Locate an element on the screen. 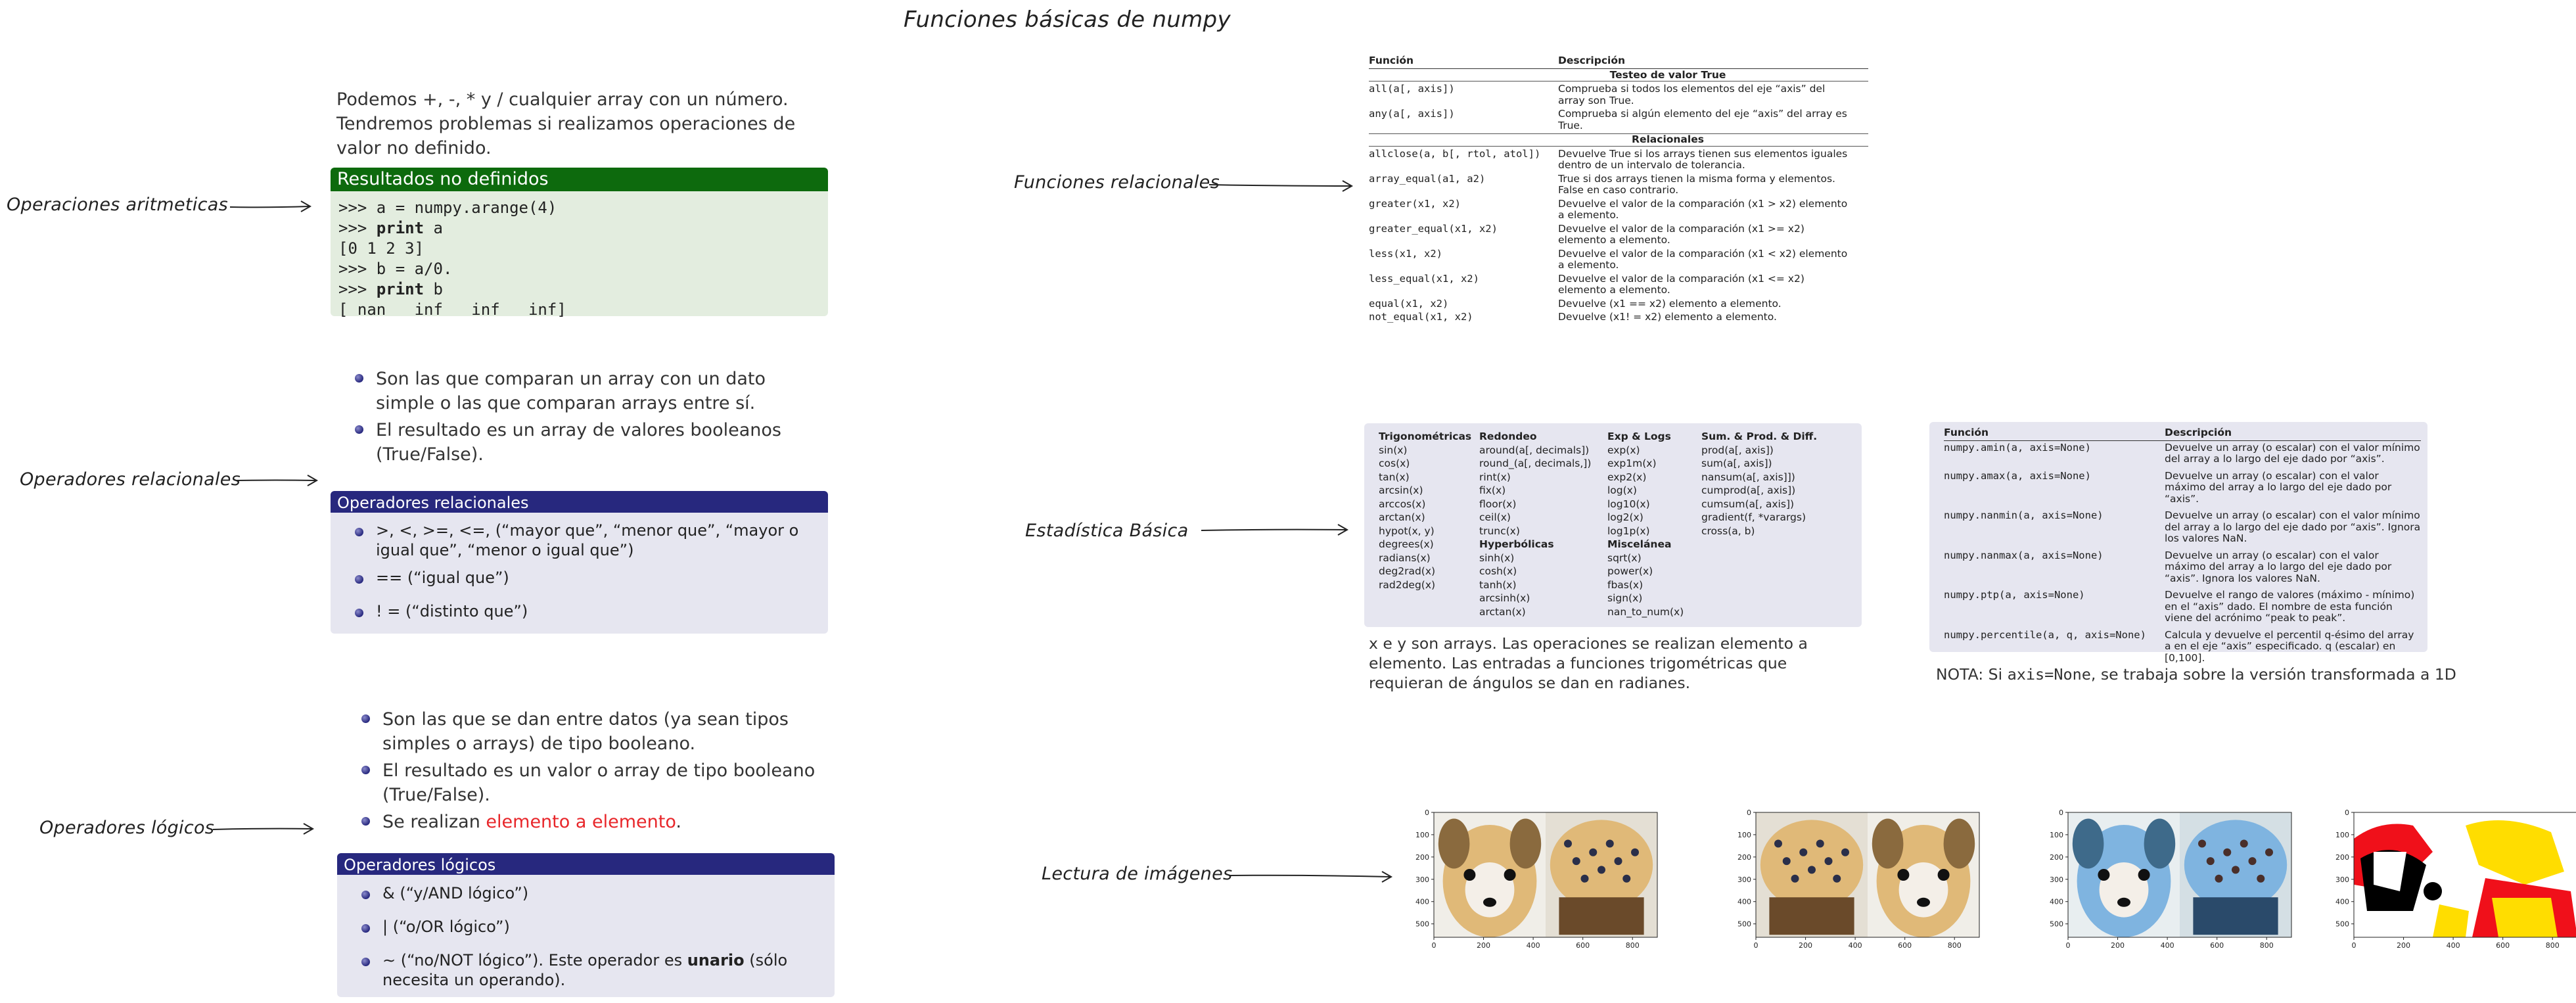 This screenshot has width=2576, height=1003. image-panel-left is located at coordinates (1812, 874).